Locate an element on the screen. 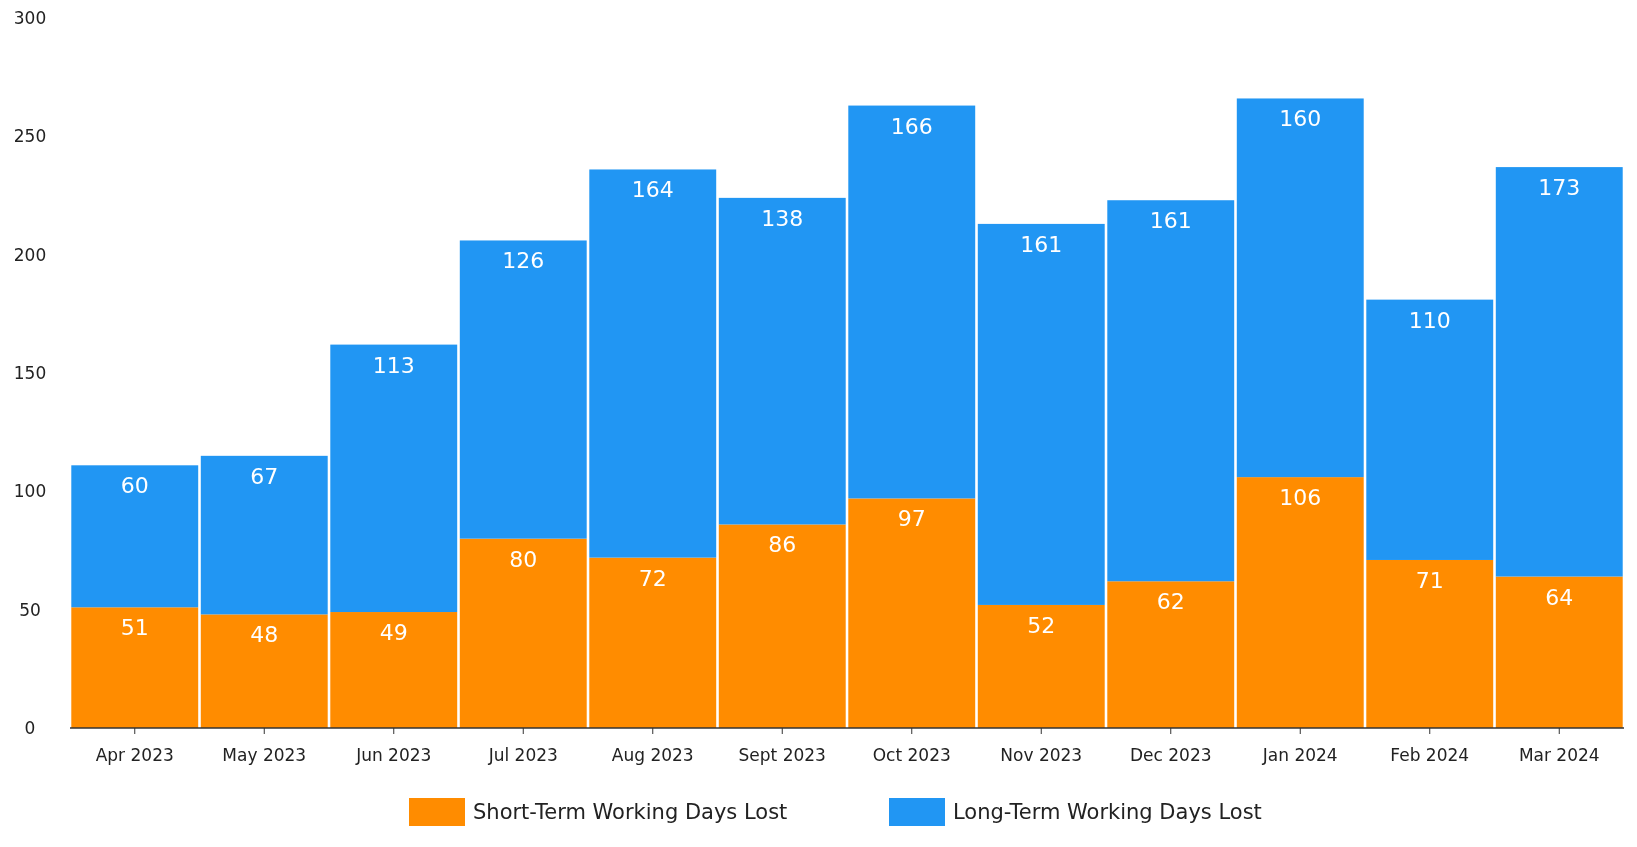  x-tick-label: Jan 2024 is located at coordinates (1299, 755).